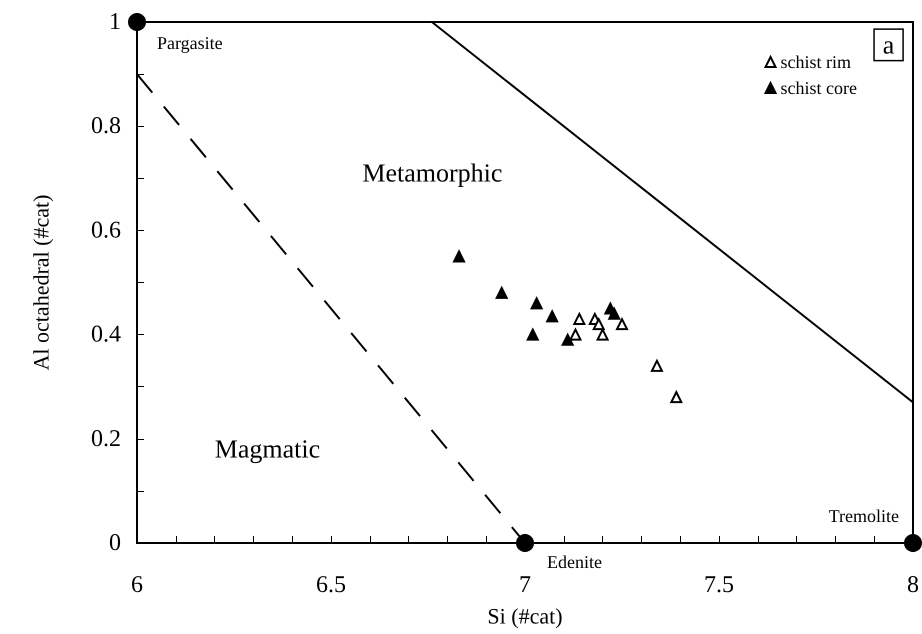 Image resolution: width=922 pixels, height=634 pixels. I want to click on x-tick-label: 7.5, so click(719, 585).